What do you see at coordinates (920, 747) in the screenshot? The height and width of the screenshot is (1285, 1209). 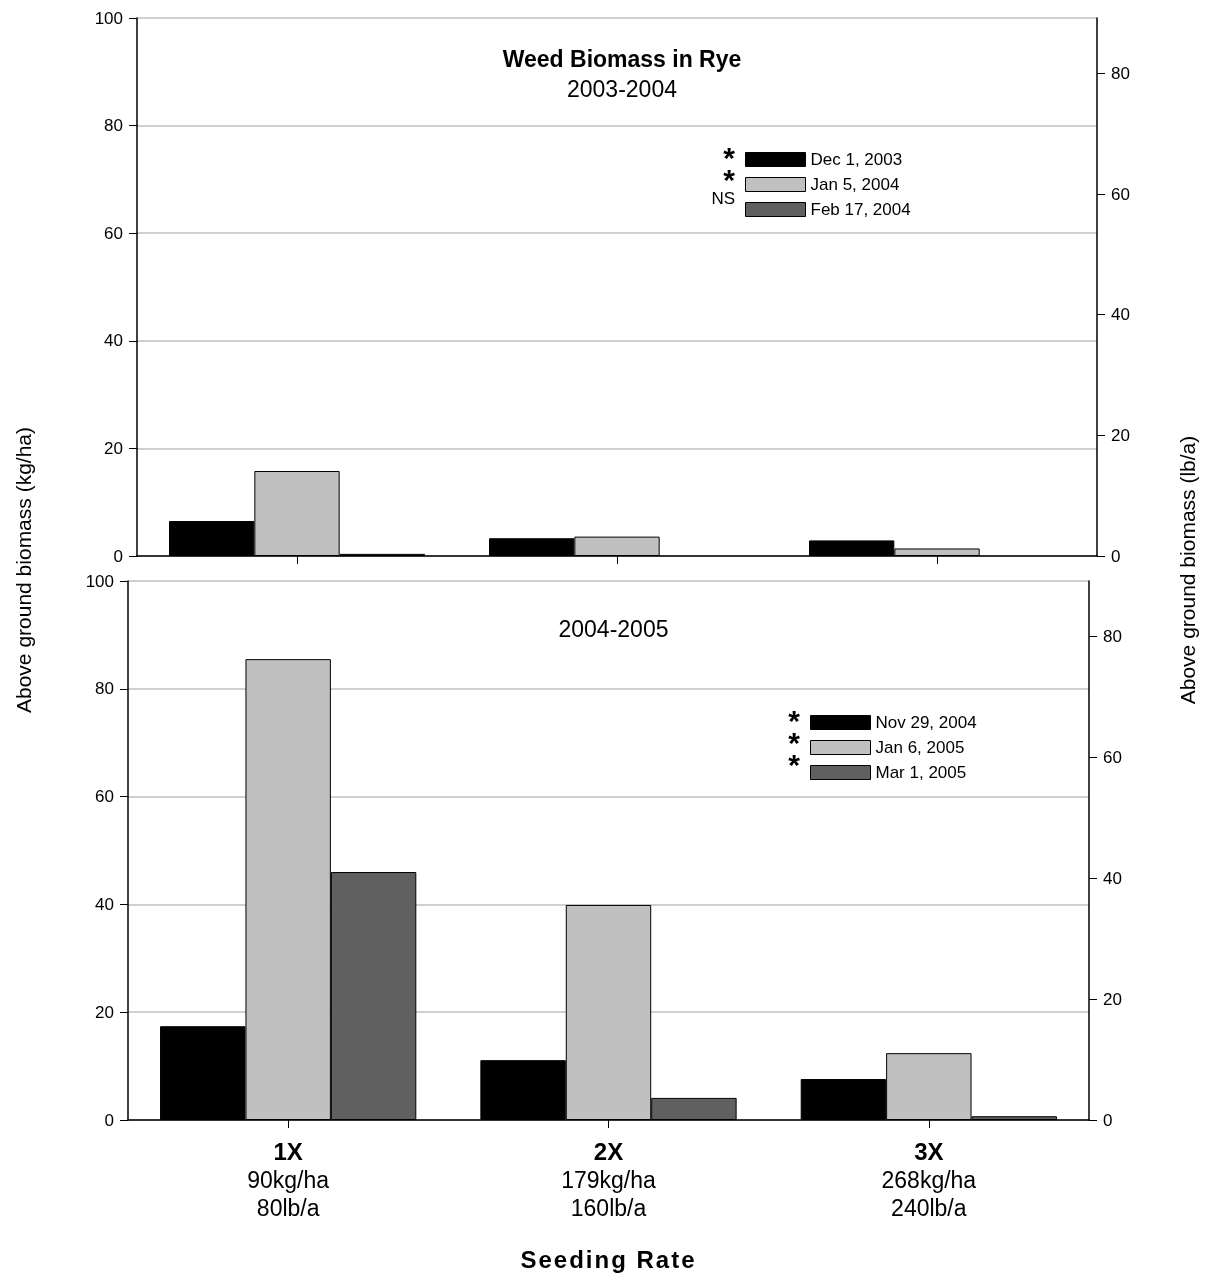 I see `legend-label: Jan 6, 2005` at bounding box center [920, 747].